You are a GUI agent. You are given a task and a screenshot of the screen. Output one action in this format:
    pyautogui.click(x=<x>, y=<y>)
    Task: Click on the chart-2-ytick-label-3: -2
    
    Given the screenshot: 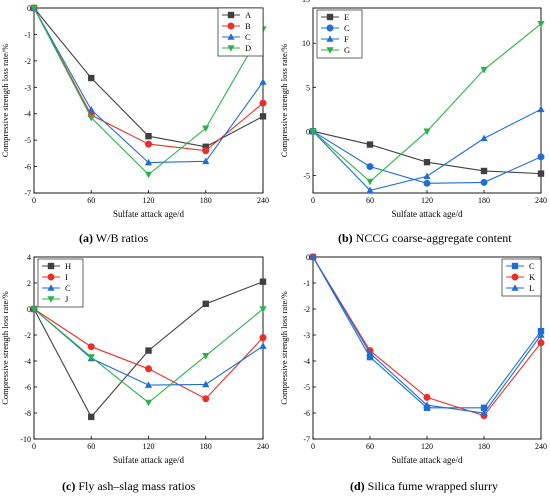 What is the action you would take?
    pyautogui.click(x=27, y=335)
    